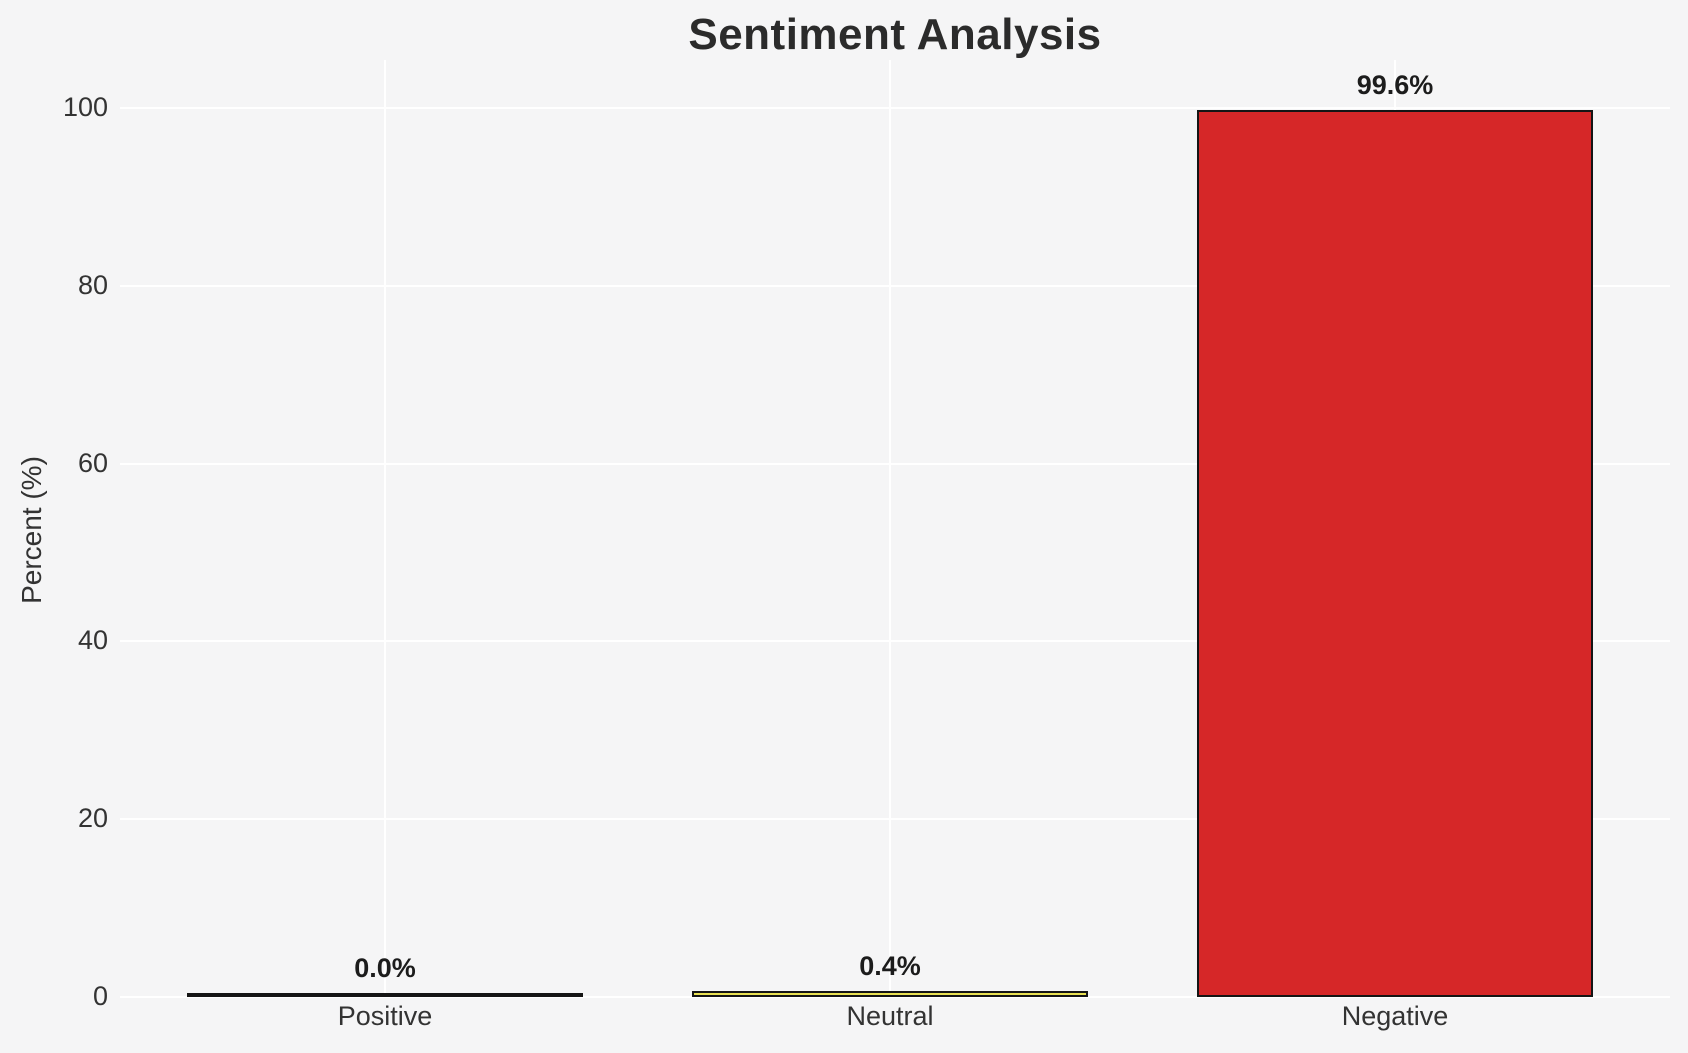 Image resolution: width=1688 pixels, height=1053 pixels. Describe the element at coordinates (92, 284) in the screenshot. I see `y-tick-label-80: 80` at that location.